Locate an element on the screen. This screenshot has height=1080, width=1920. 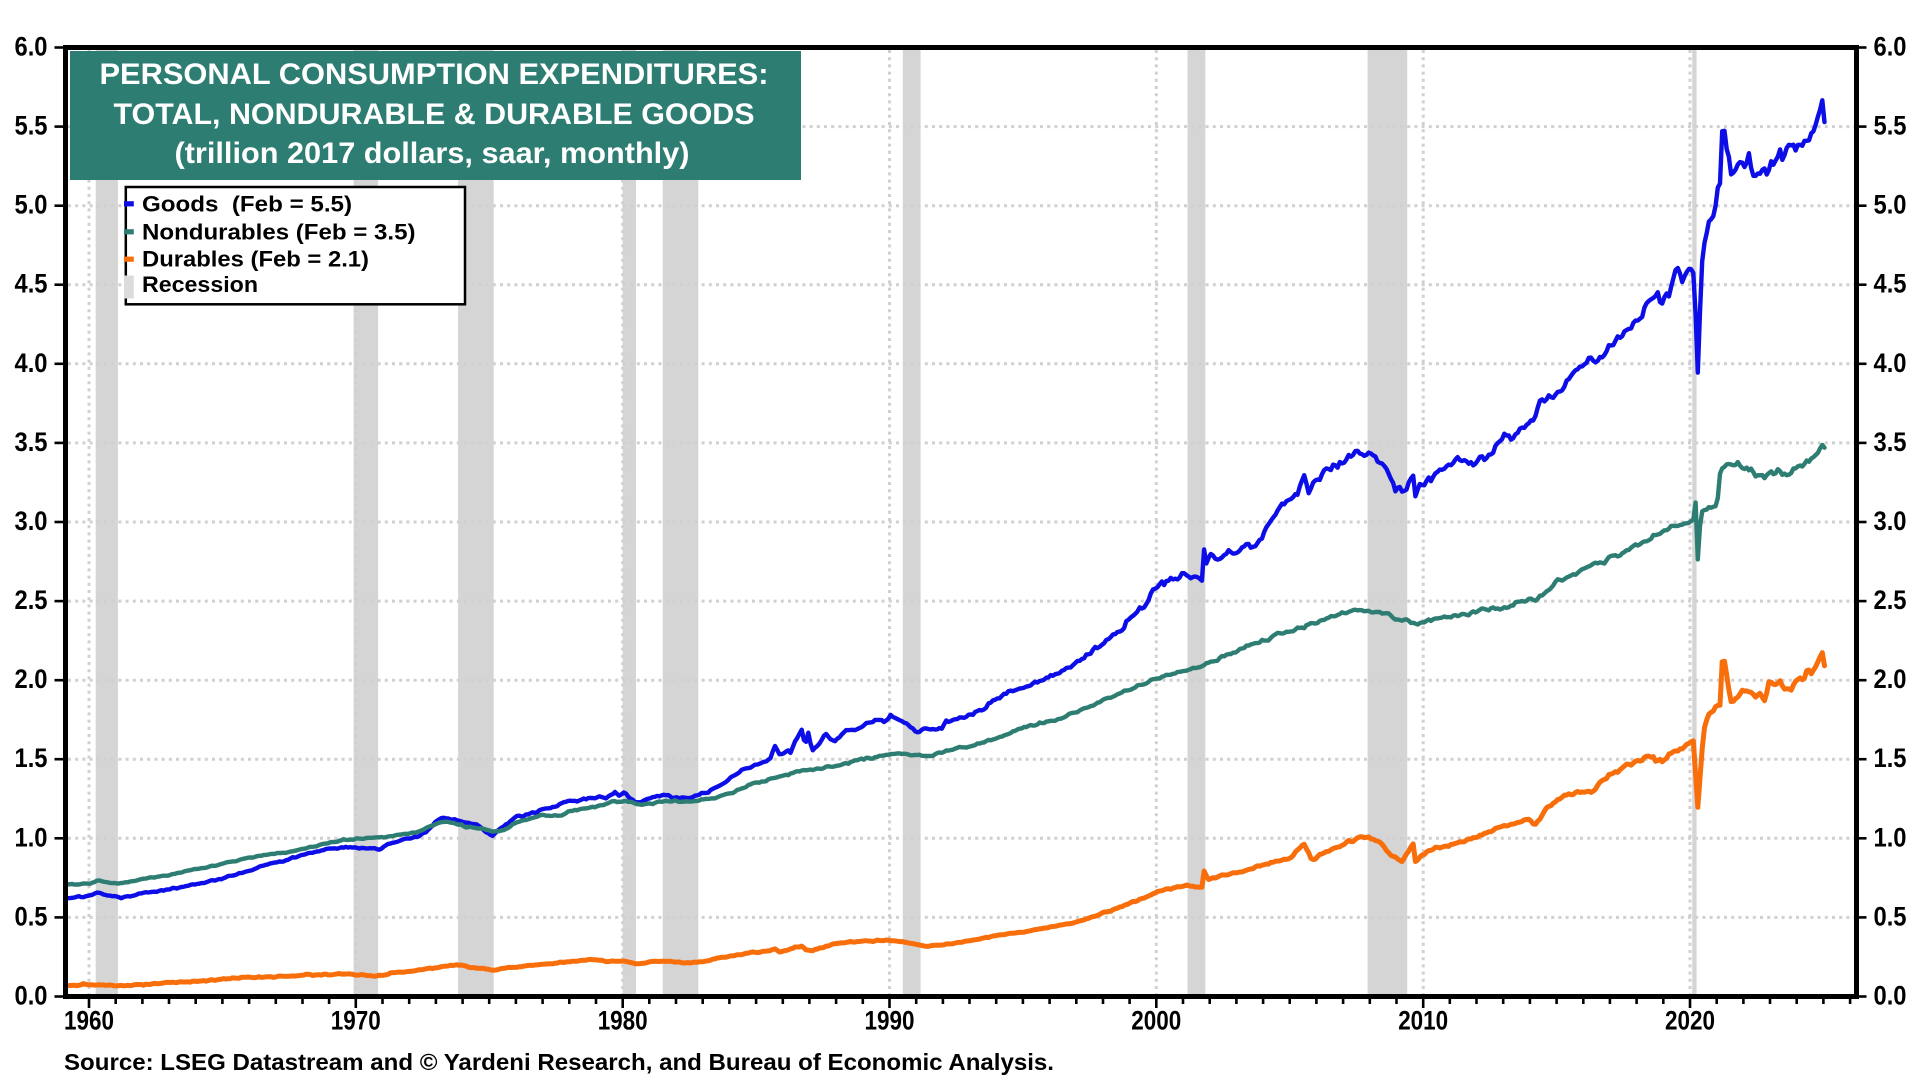
svg-text: 2000 is located at coordinates (1156, 1021).